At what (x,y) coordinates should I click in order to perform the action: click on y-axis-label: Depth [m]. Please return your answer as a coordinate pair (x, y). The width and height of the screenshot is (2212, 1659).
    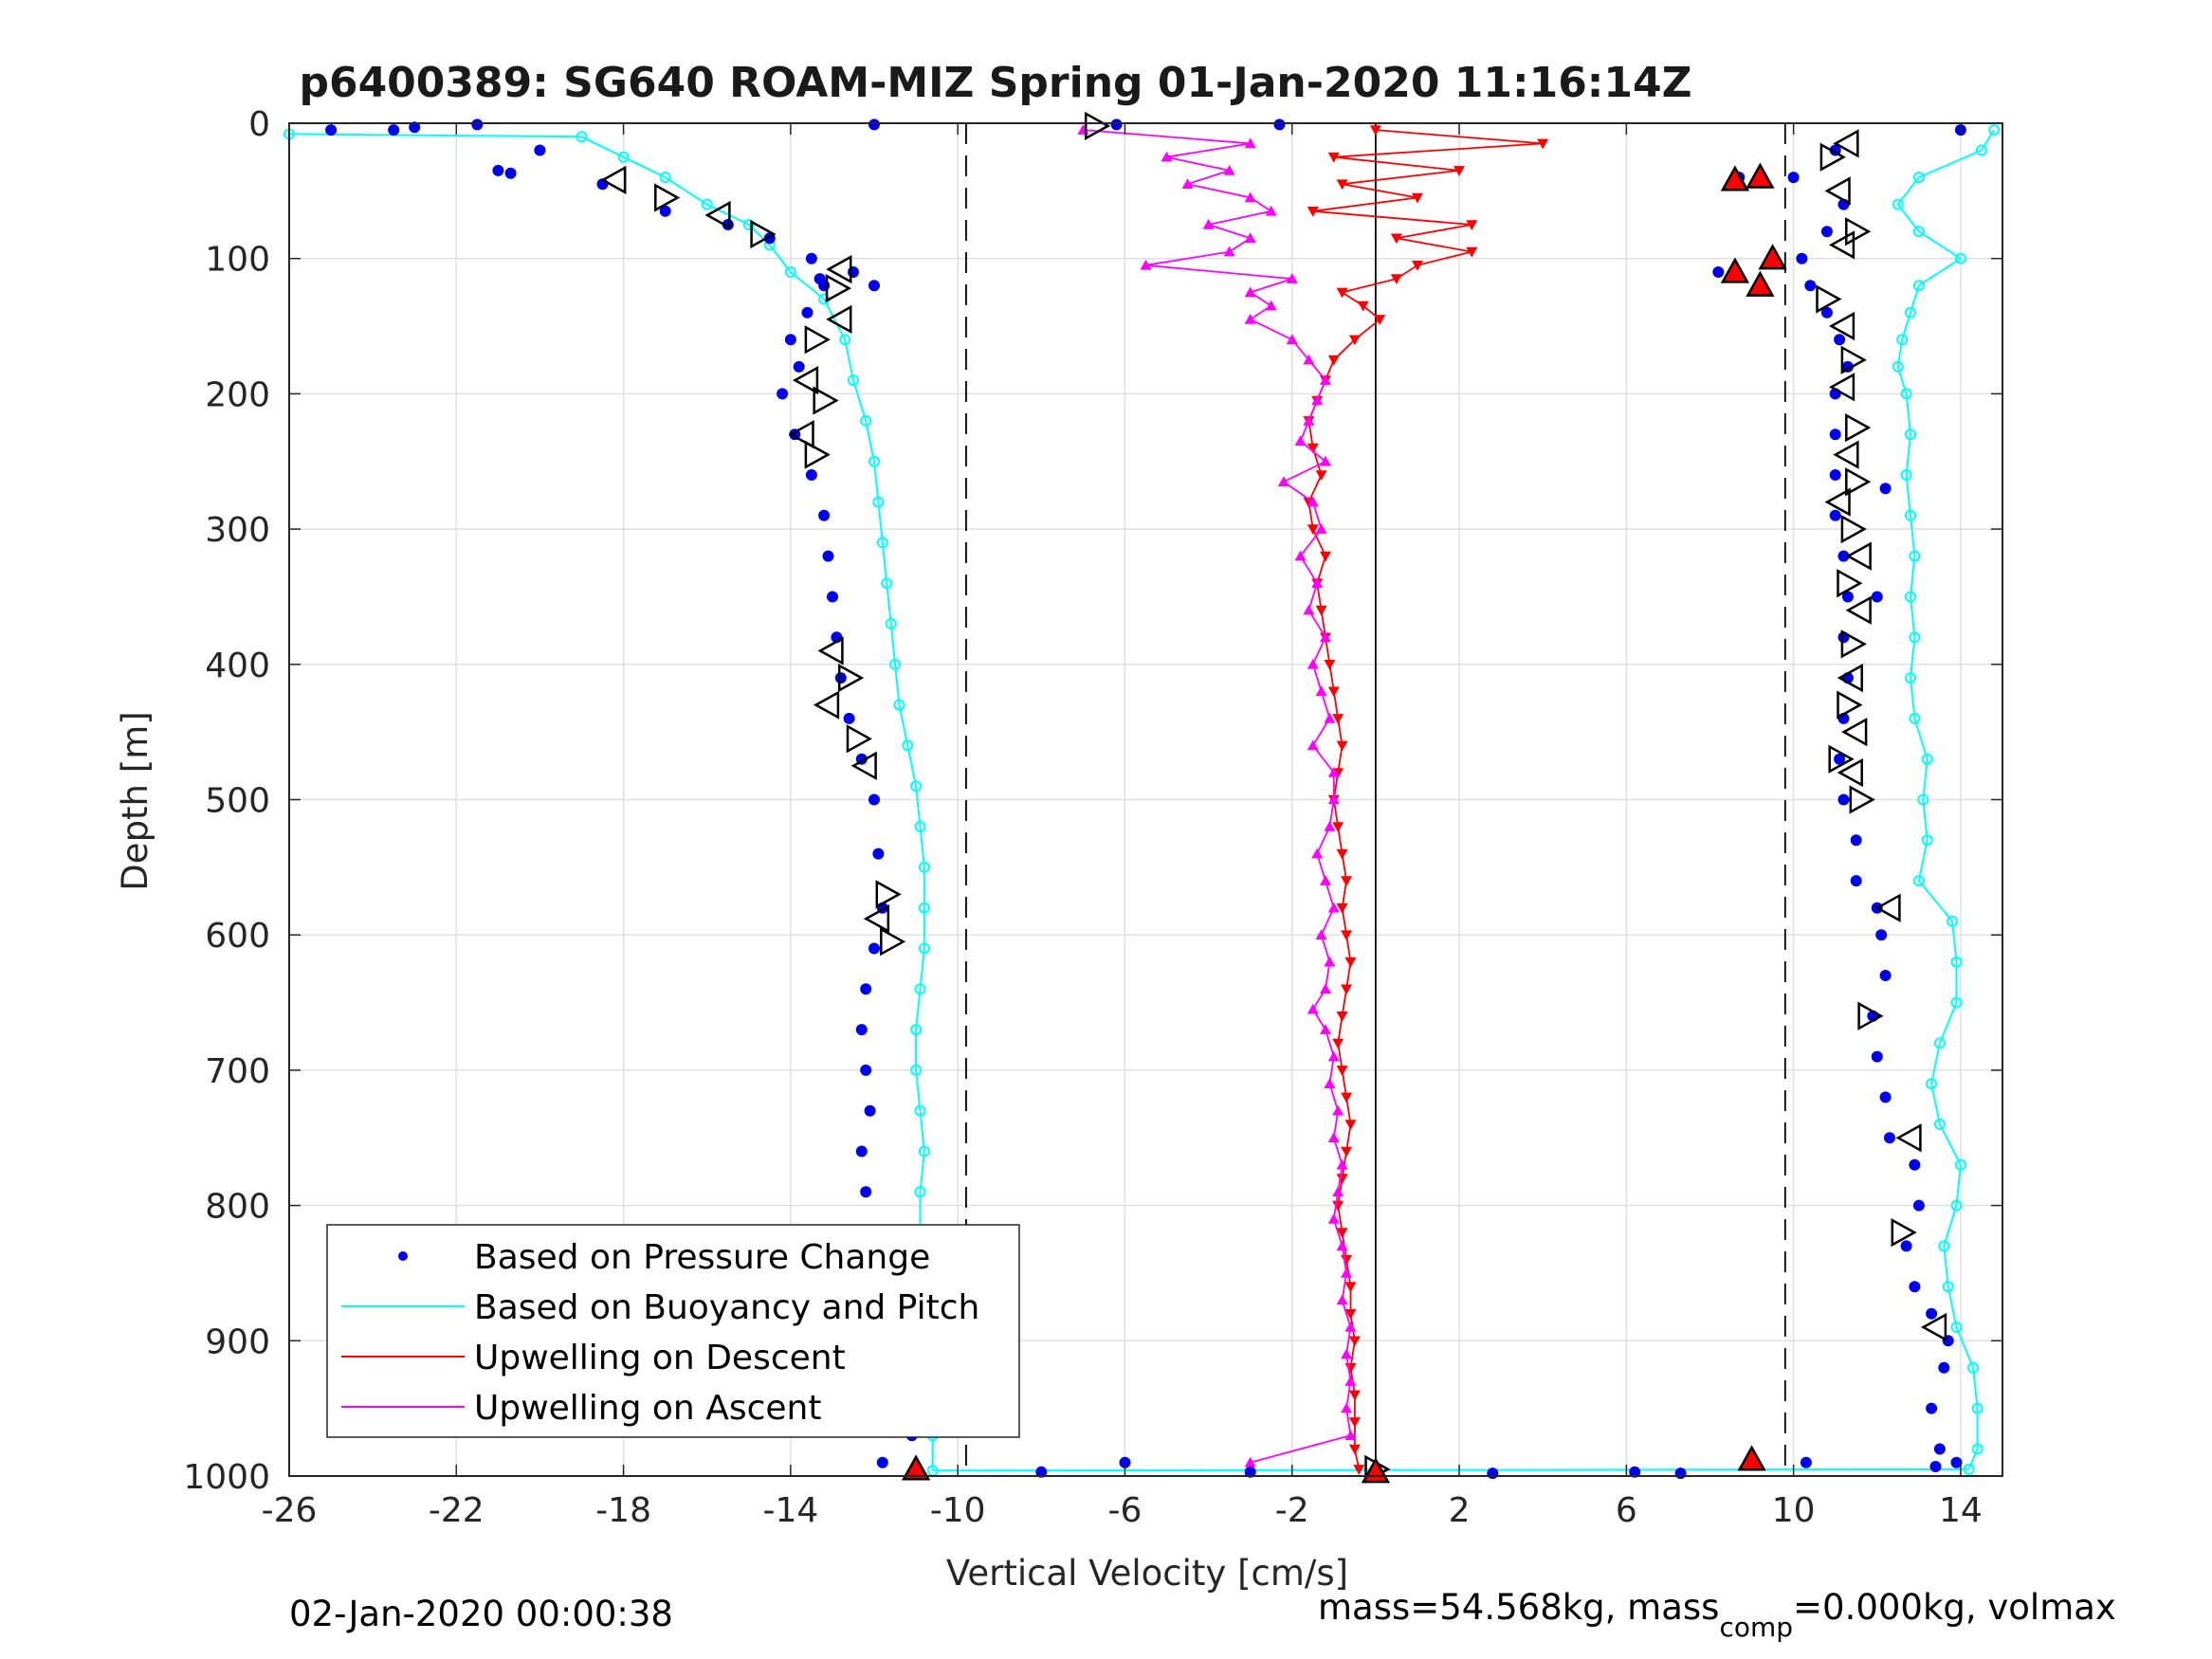
    Looking at the image, I should click on (135, 800).